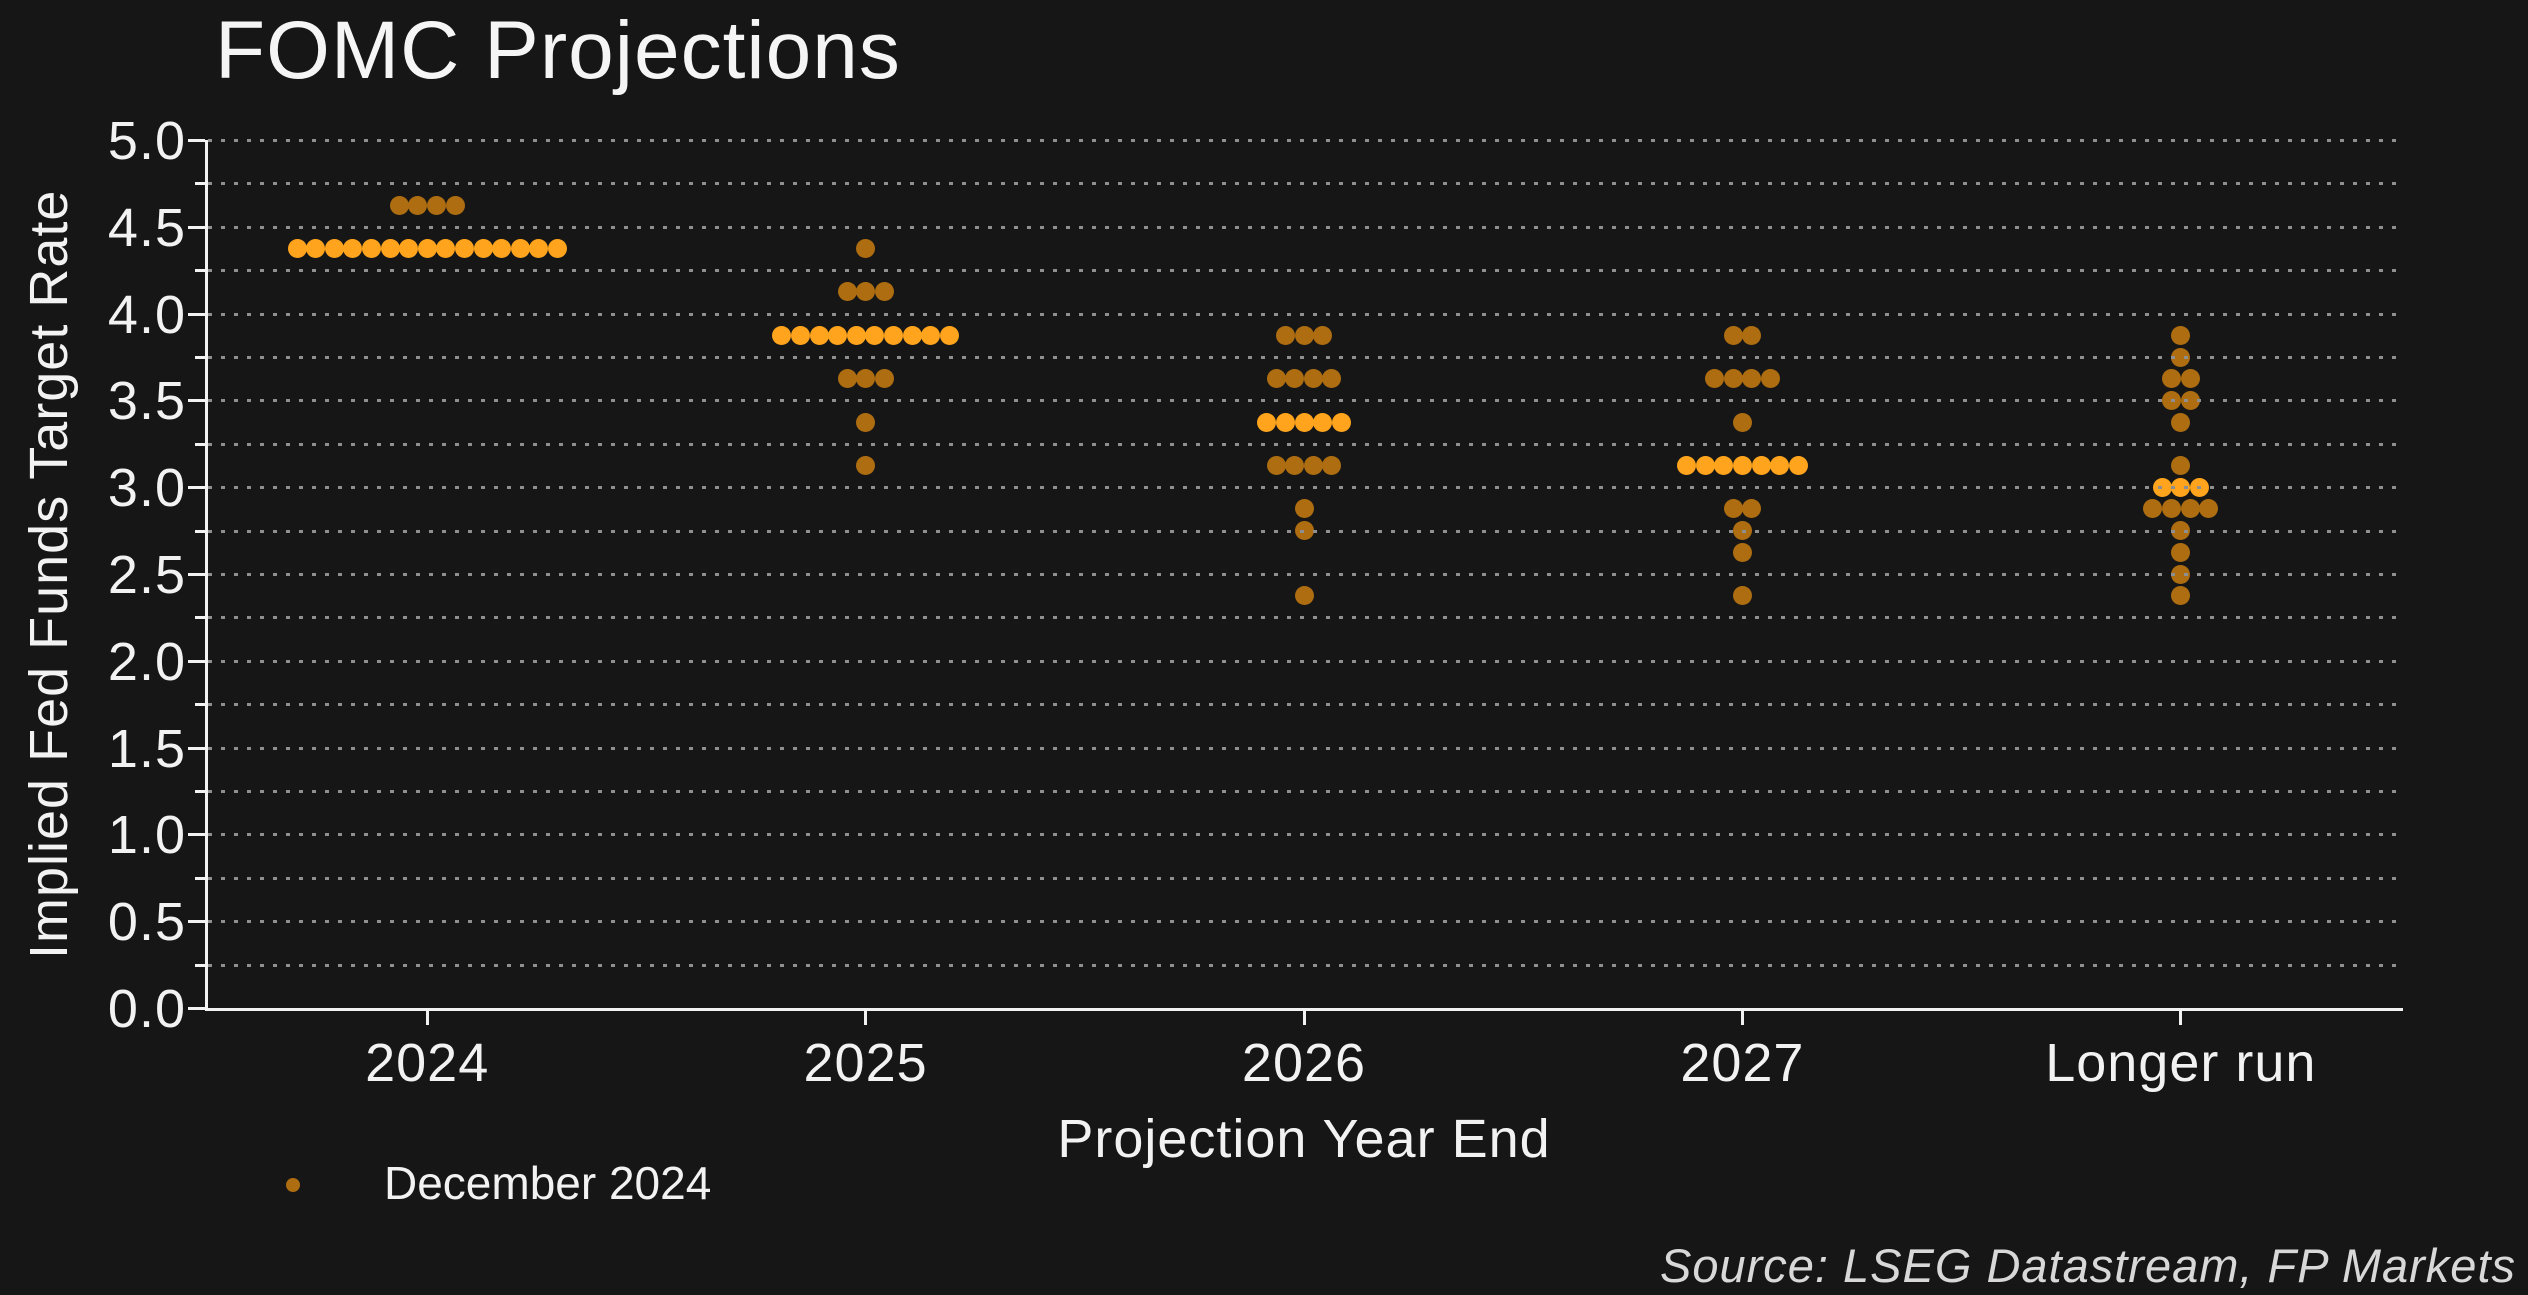  I want to click on x-axis-title: Projection Year End, so click(1304, 1139).